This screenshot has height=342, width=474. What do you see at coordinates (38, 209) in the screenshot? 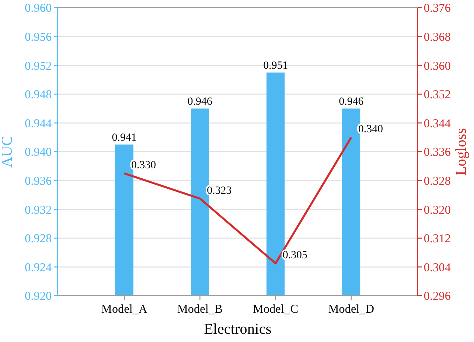
I see `y-tick-label: 0.932` at bounding box center [38, 209].